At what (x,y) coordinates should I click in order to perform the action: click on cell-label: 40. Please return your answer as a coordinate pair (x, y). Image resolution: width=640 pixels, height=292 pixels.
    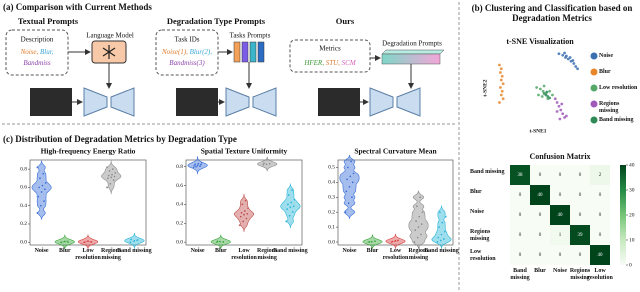
    Looking at the image, I should click on (601, 255).